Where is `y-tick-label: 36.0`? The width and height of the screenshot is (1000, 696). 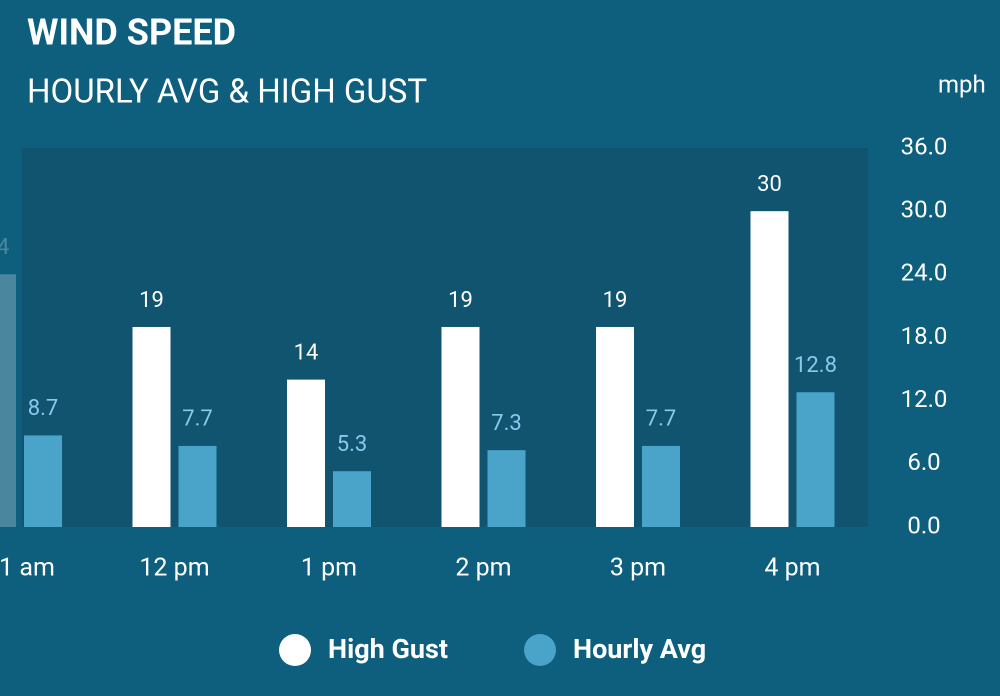 y-tick-label: 36.0 is located at coordinates (924, 146).